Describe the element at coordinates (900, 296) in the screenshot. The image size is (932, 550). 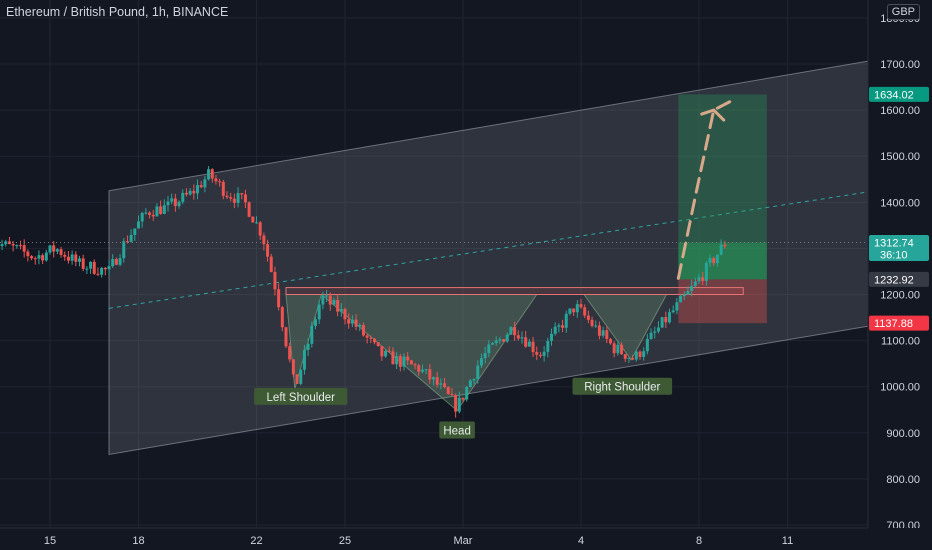
I see `y-tick-label: 1200.00` at that location.